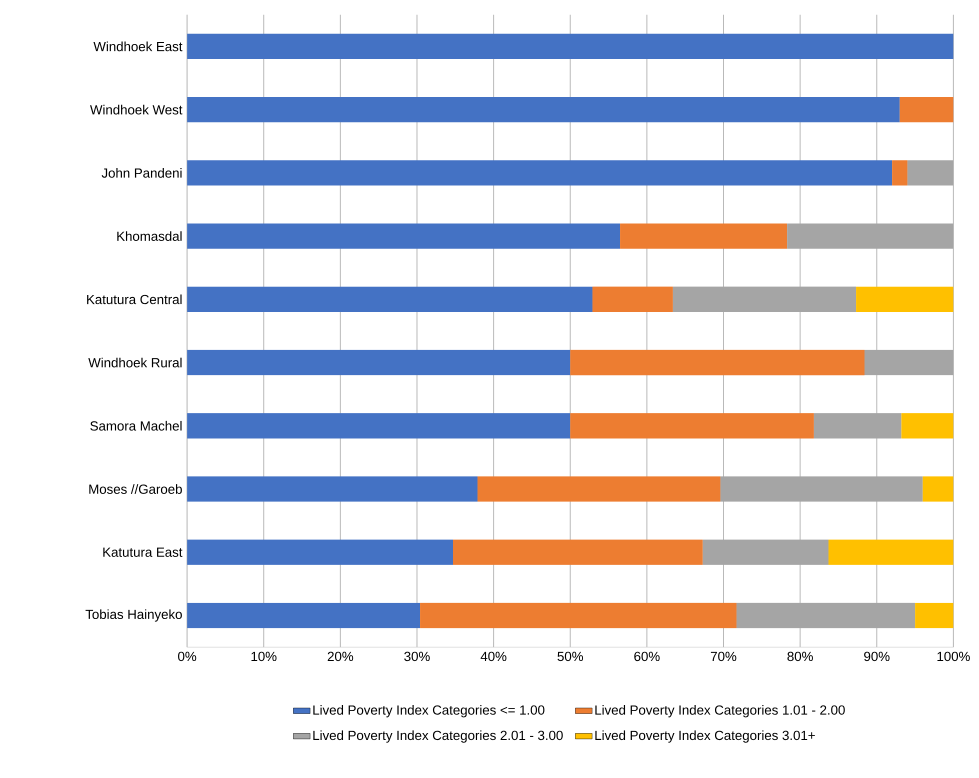 The width and height of the screenshot is (979, 778). What do you see at coordinates (953, 657) in the screenshot?
I see `x-tick-label: 100%` at bounding box center [953, 657].